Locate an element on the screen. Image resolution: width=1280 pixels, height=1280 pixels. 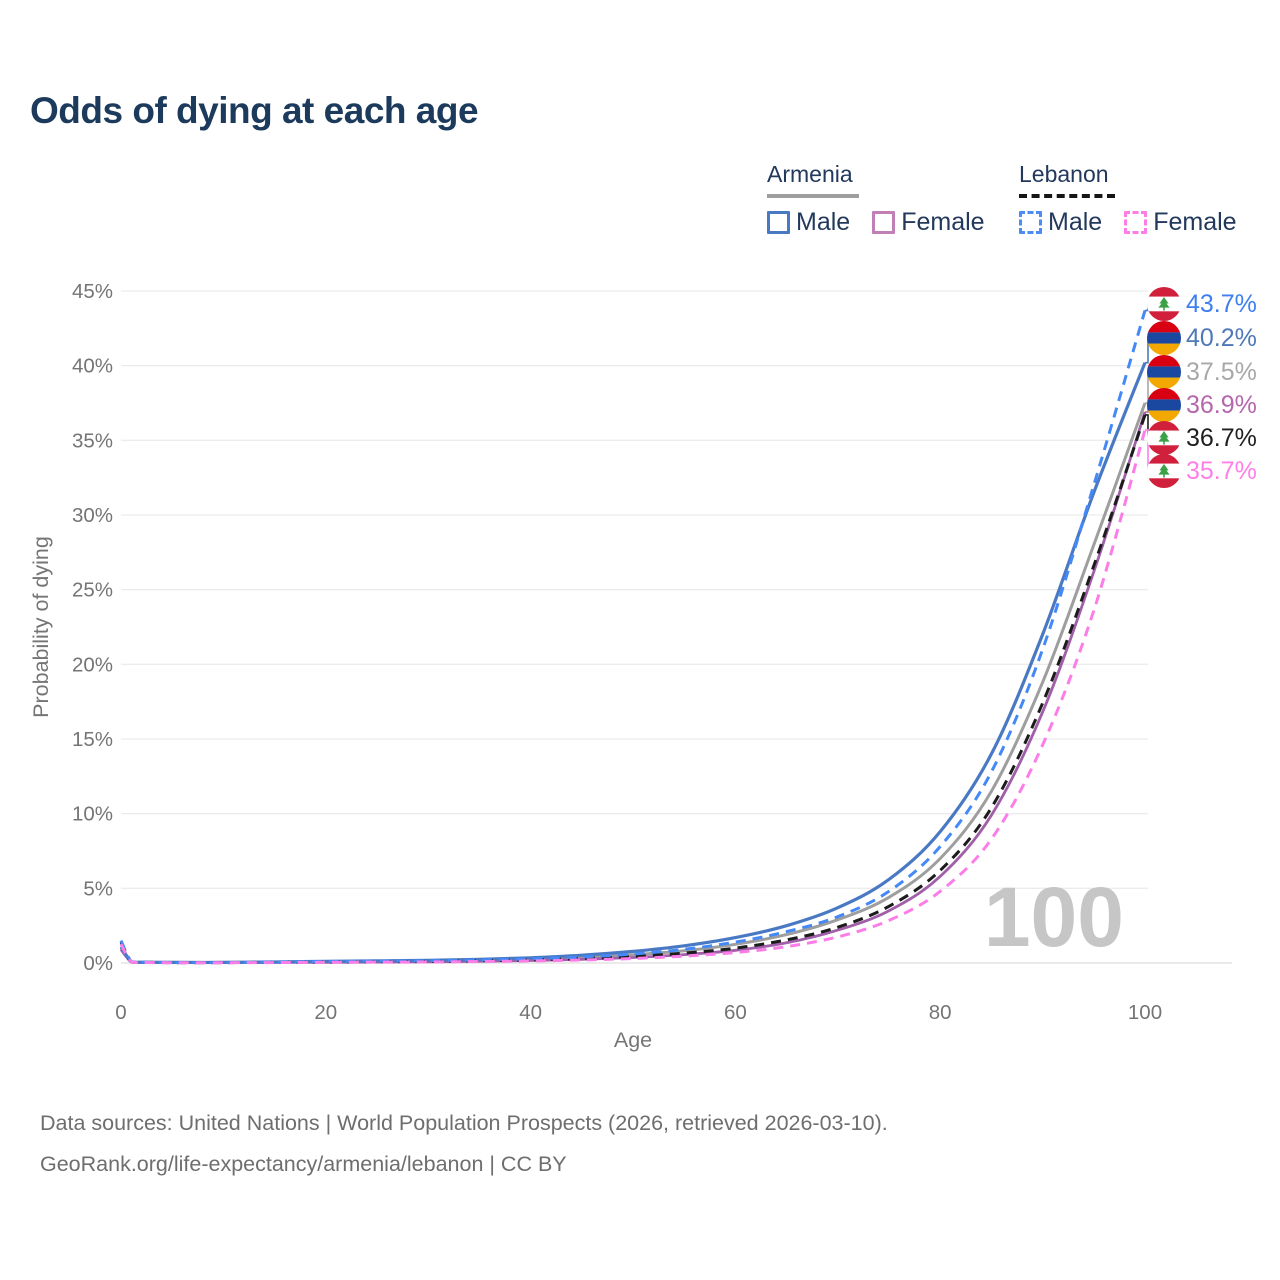
legend-item-lebanon-male: Male is located at coordinates (1060, 222).